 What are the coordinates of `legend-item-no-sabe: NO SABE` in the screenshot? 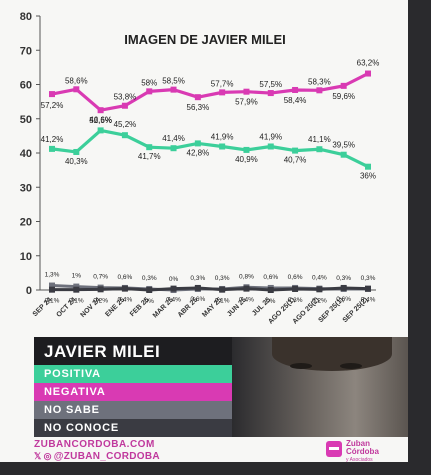 It's located at (133, 410).